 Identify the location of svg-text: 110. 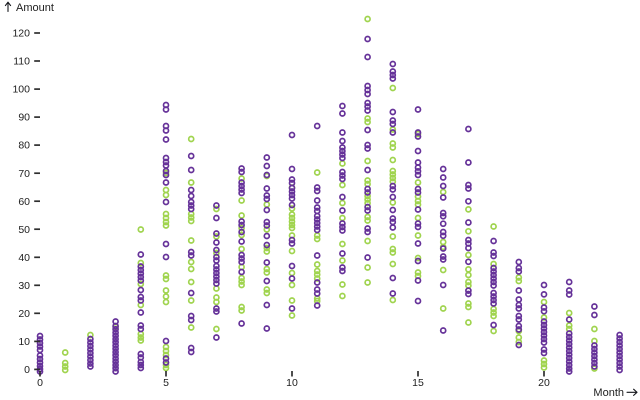
(21, 62).